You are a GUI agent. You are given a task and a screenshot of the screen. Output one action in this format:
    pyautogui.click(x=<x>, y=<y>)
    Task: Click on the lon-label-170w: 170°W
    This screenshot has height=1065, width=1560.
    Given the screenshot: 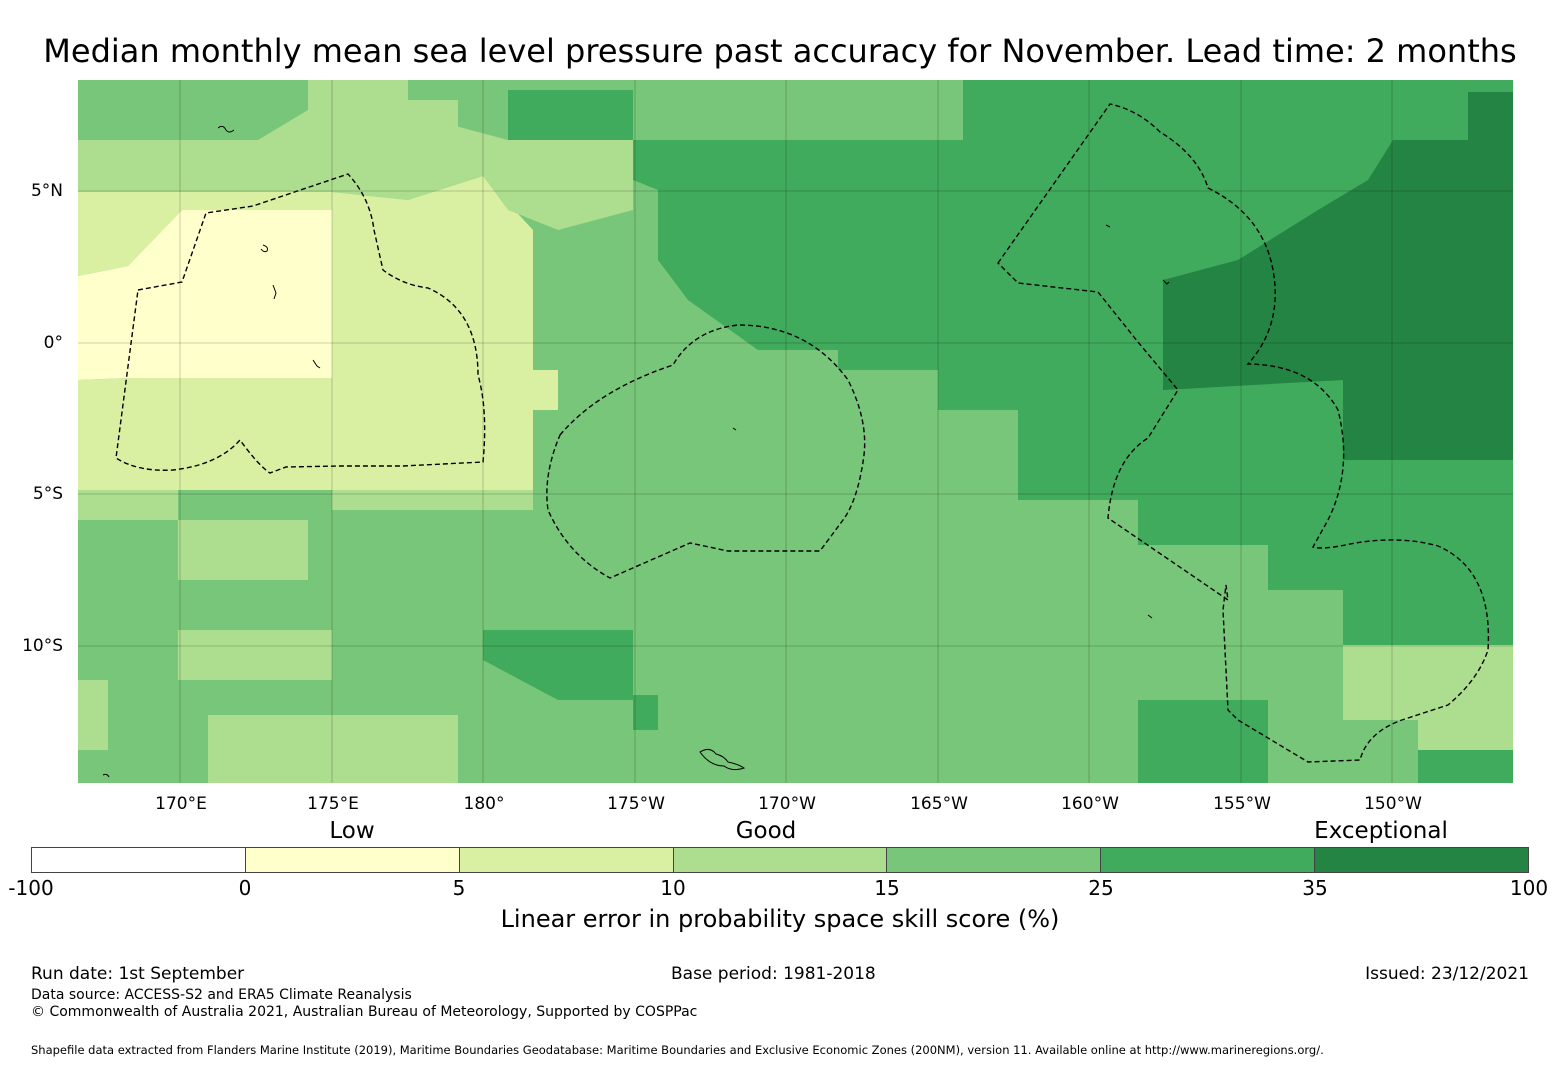 What is the action you would take?
    pyautogui.click(x=787, y=804)
    